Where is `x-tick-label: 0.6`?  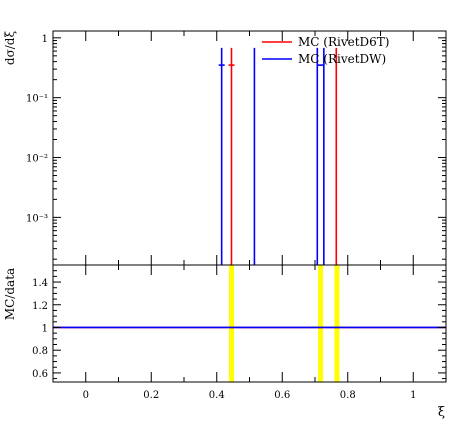
x-tick-label: 0.6 is located at coordinates (282, 395).